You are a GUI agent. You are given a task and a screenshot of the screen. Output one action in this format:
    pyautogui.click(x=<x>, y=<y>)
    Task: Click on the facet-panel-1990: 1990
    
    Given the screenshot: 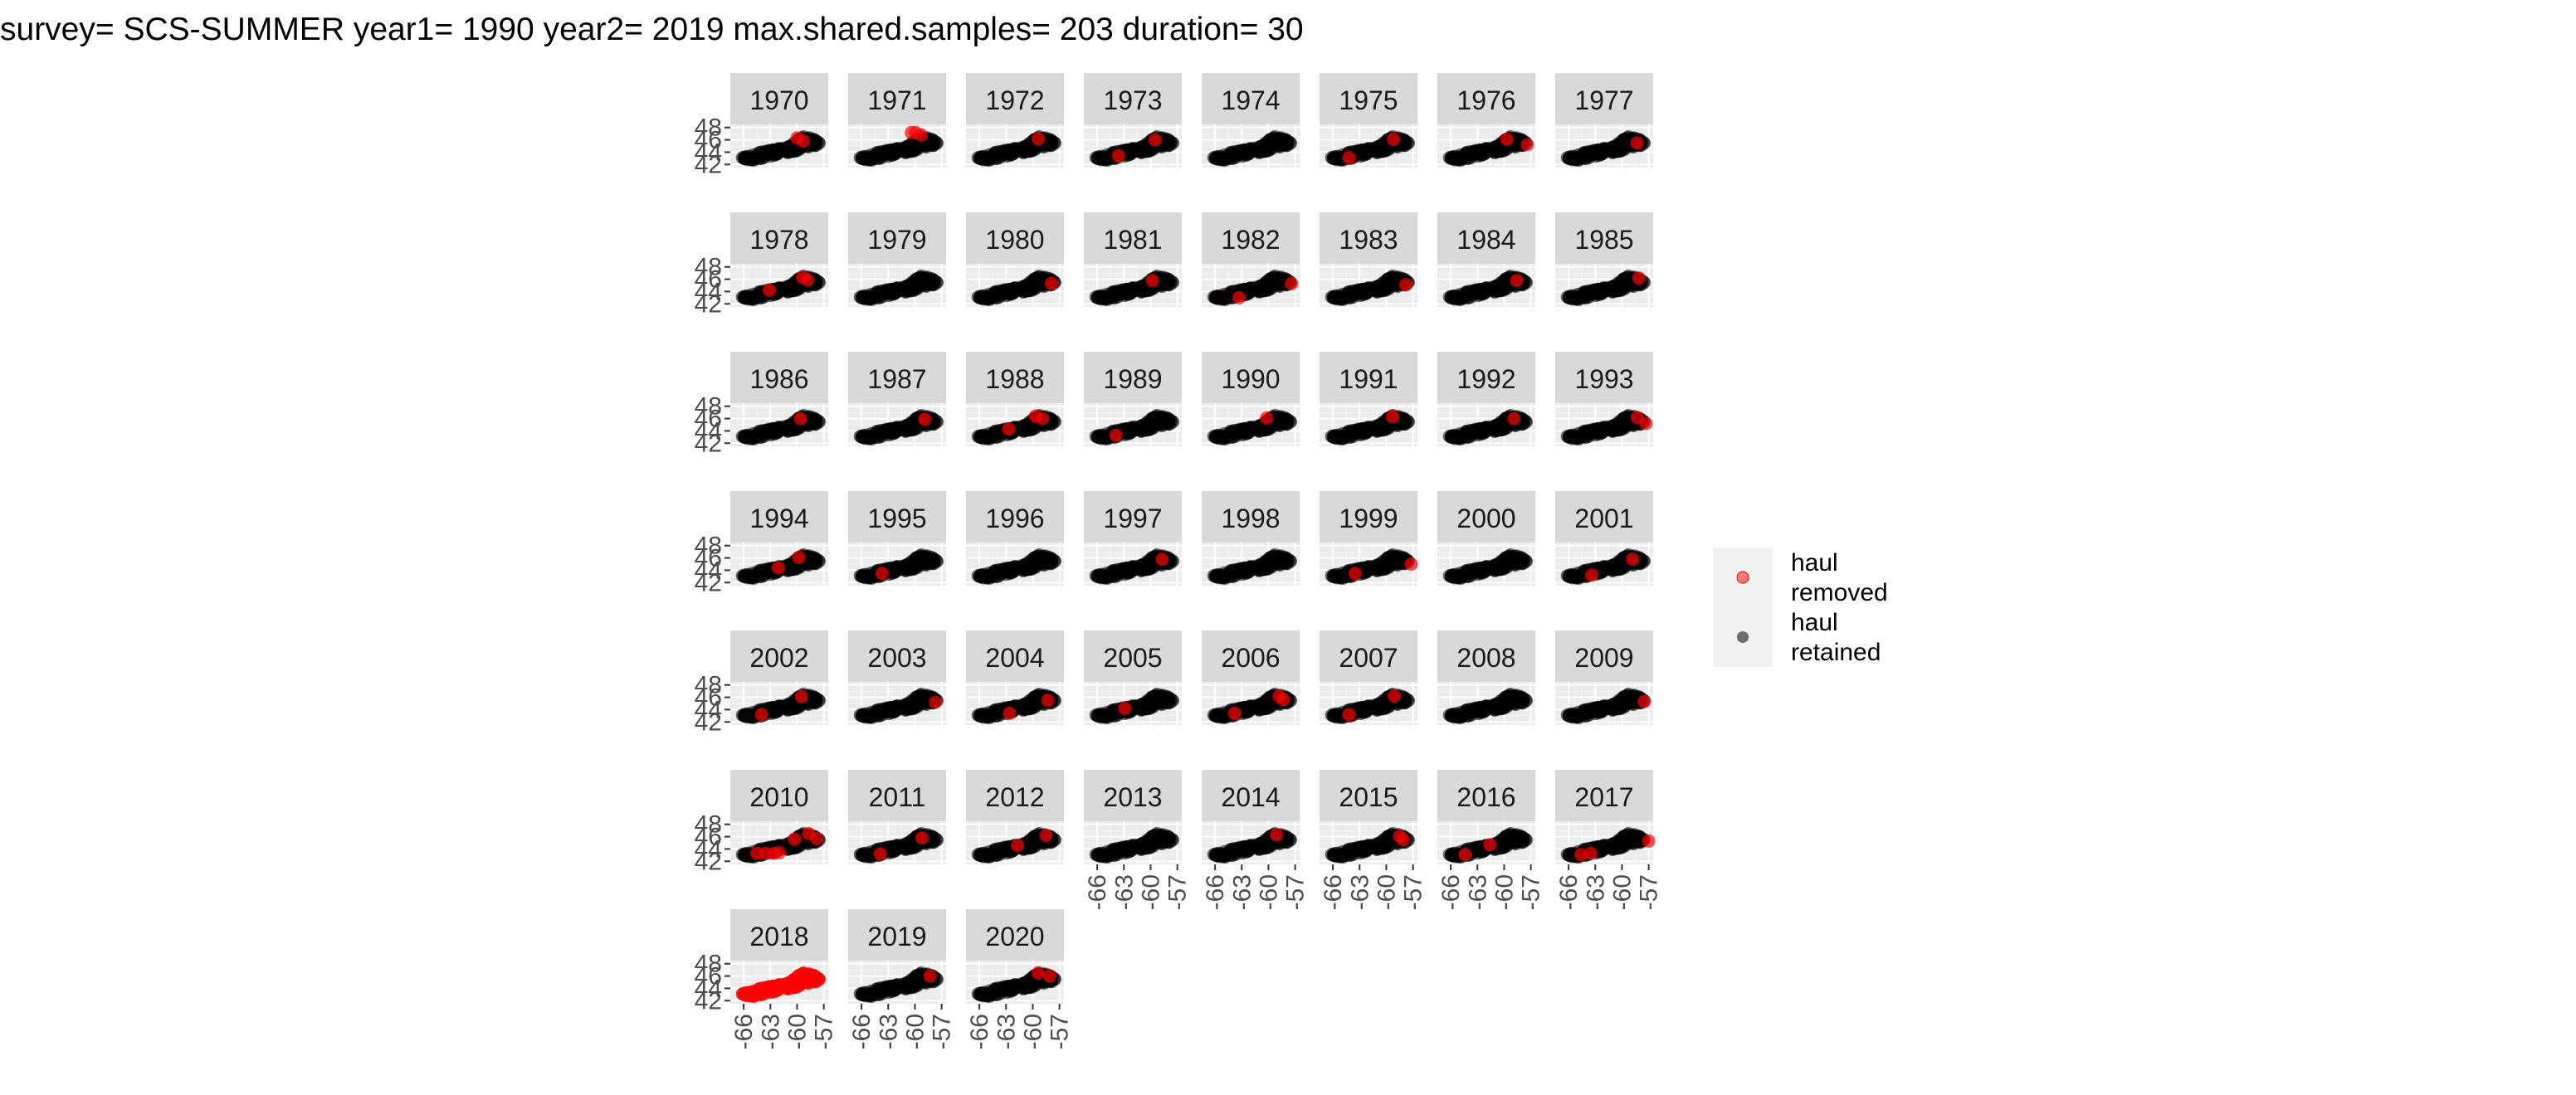 What is the action you would take?
    pyautogui.click(x=1251, y=399)
    